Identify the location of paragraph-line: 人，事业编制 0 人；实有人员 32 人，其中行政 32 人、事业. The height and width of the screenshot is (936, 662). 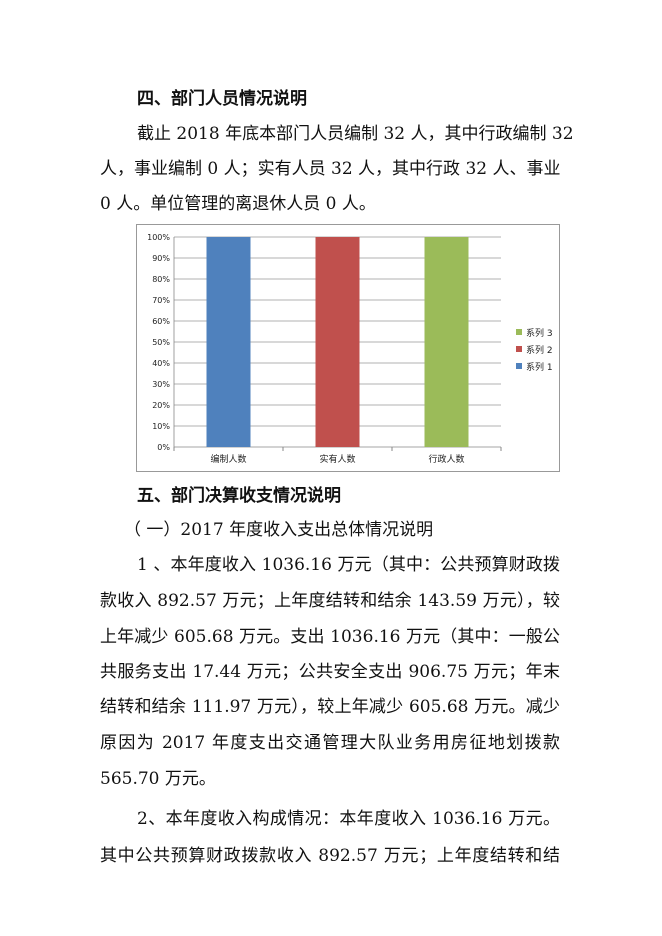
(330, 169).